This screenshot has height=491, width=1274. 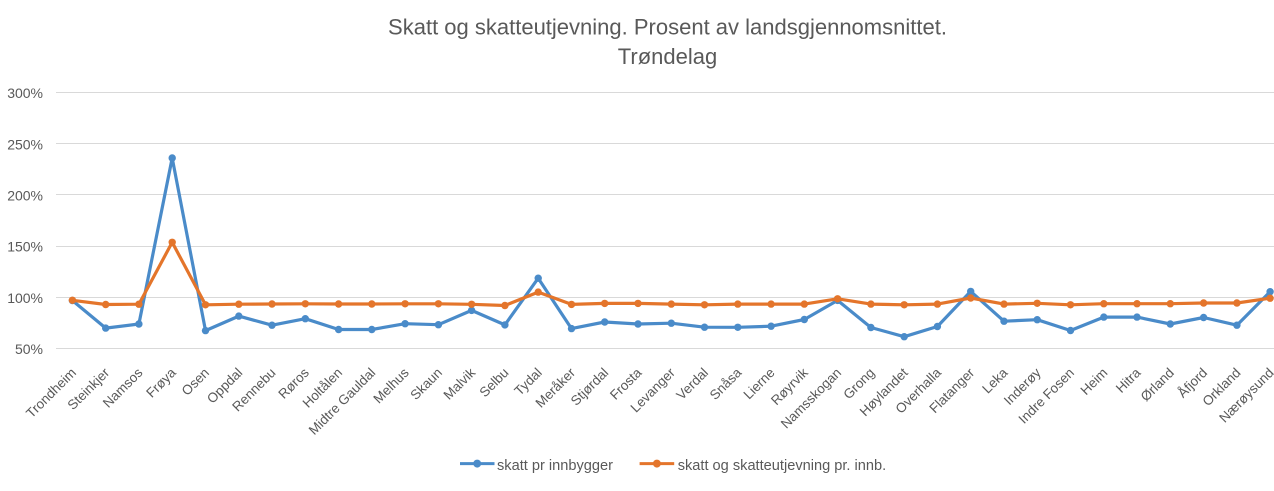 What do you see at coordinates (25, 196) in the screenshot?
I see `svg-text: 200%` at bounding box center [25, 196].